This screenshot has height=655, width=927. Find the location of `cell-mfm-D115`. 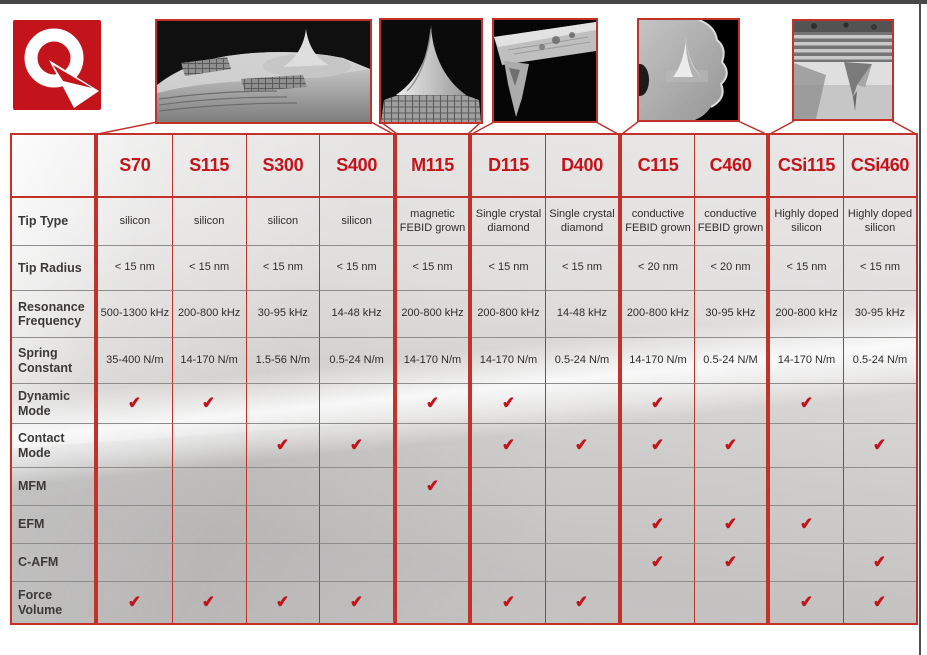

cell-mfm-D115 is located at coordinates (508, 486).